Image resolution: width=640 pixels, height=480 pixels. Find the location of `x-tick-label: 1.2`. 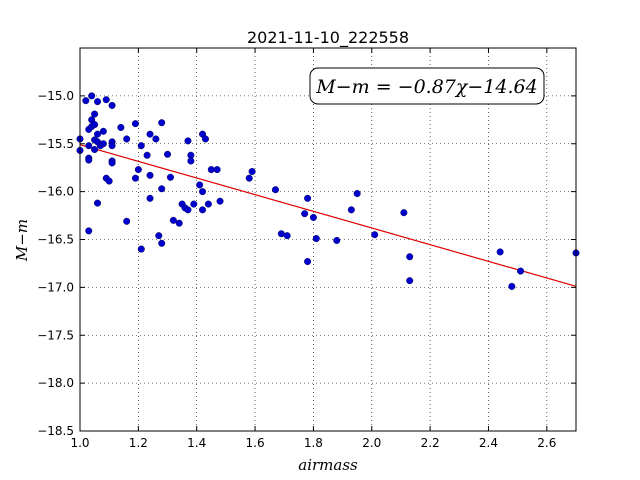

x-tick-label: 1.2 is located at coordinates (138, 443).